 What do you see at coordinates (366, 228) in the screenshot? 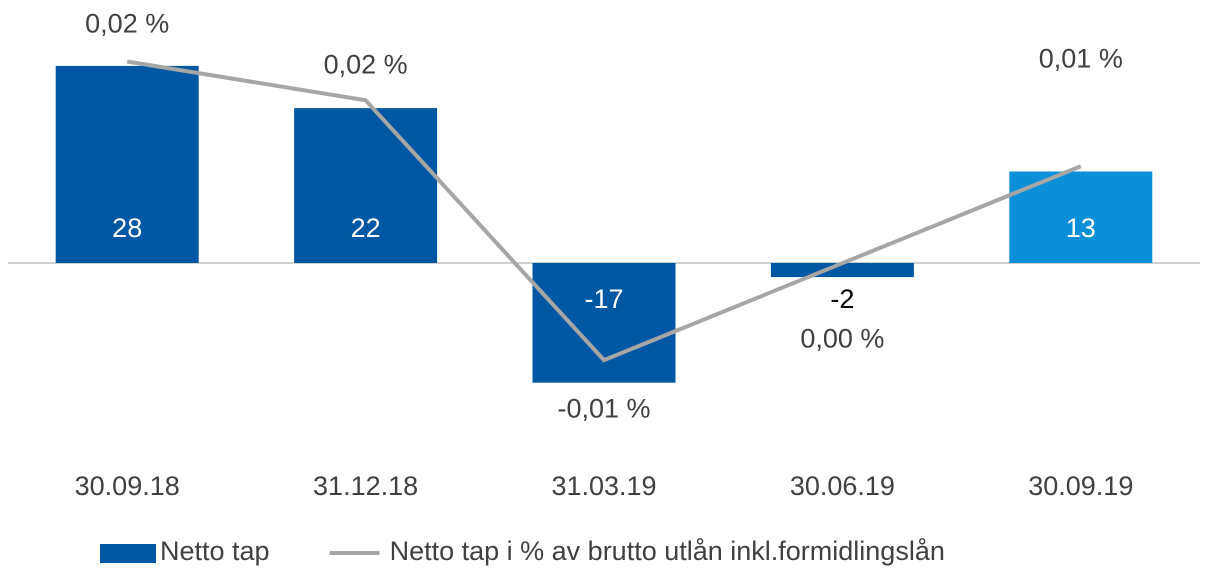
I see `bar-value-label: 22` at bounding box center [366, 228].